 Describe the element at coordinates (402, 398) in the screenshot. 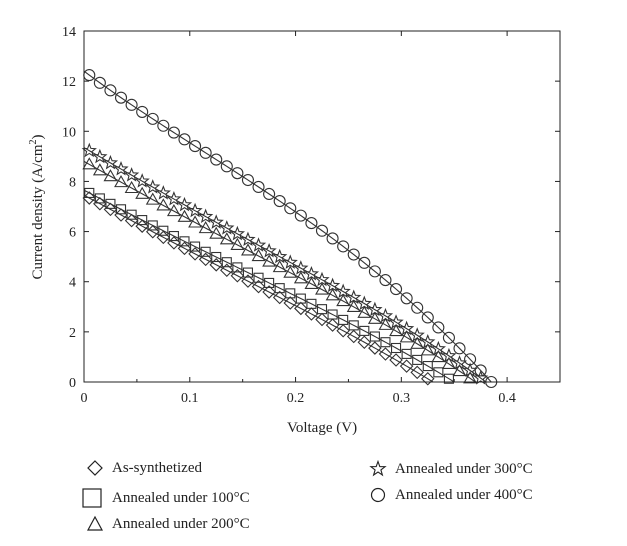

I see `x-tick-label: 0.3` at that location.